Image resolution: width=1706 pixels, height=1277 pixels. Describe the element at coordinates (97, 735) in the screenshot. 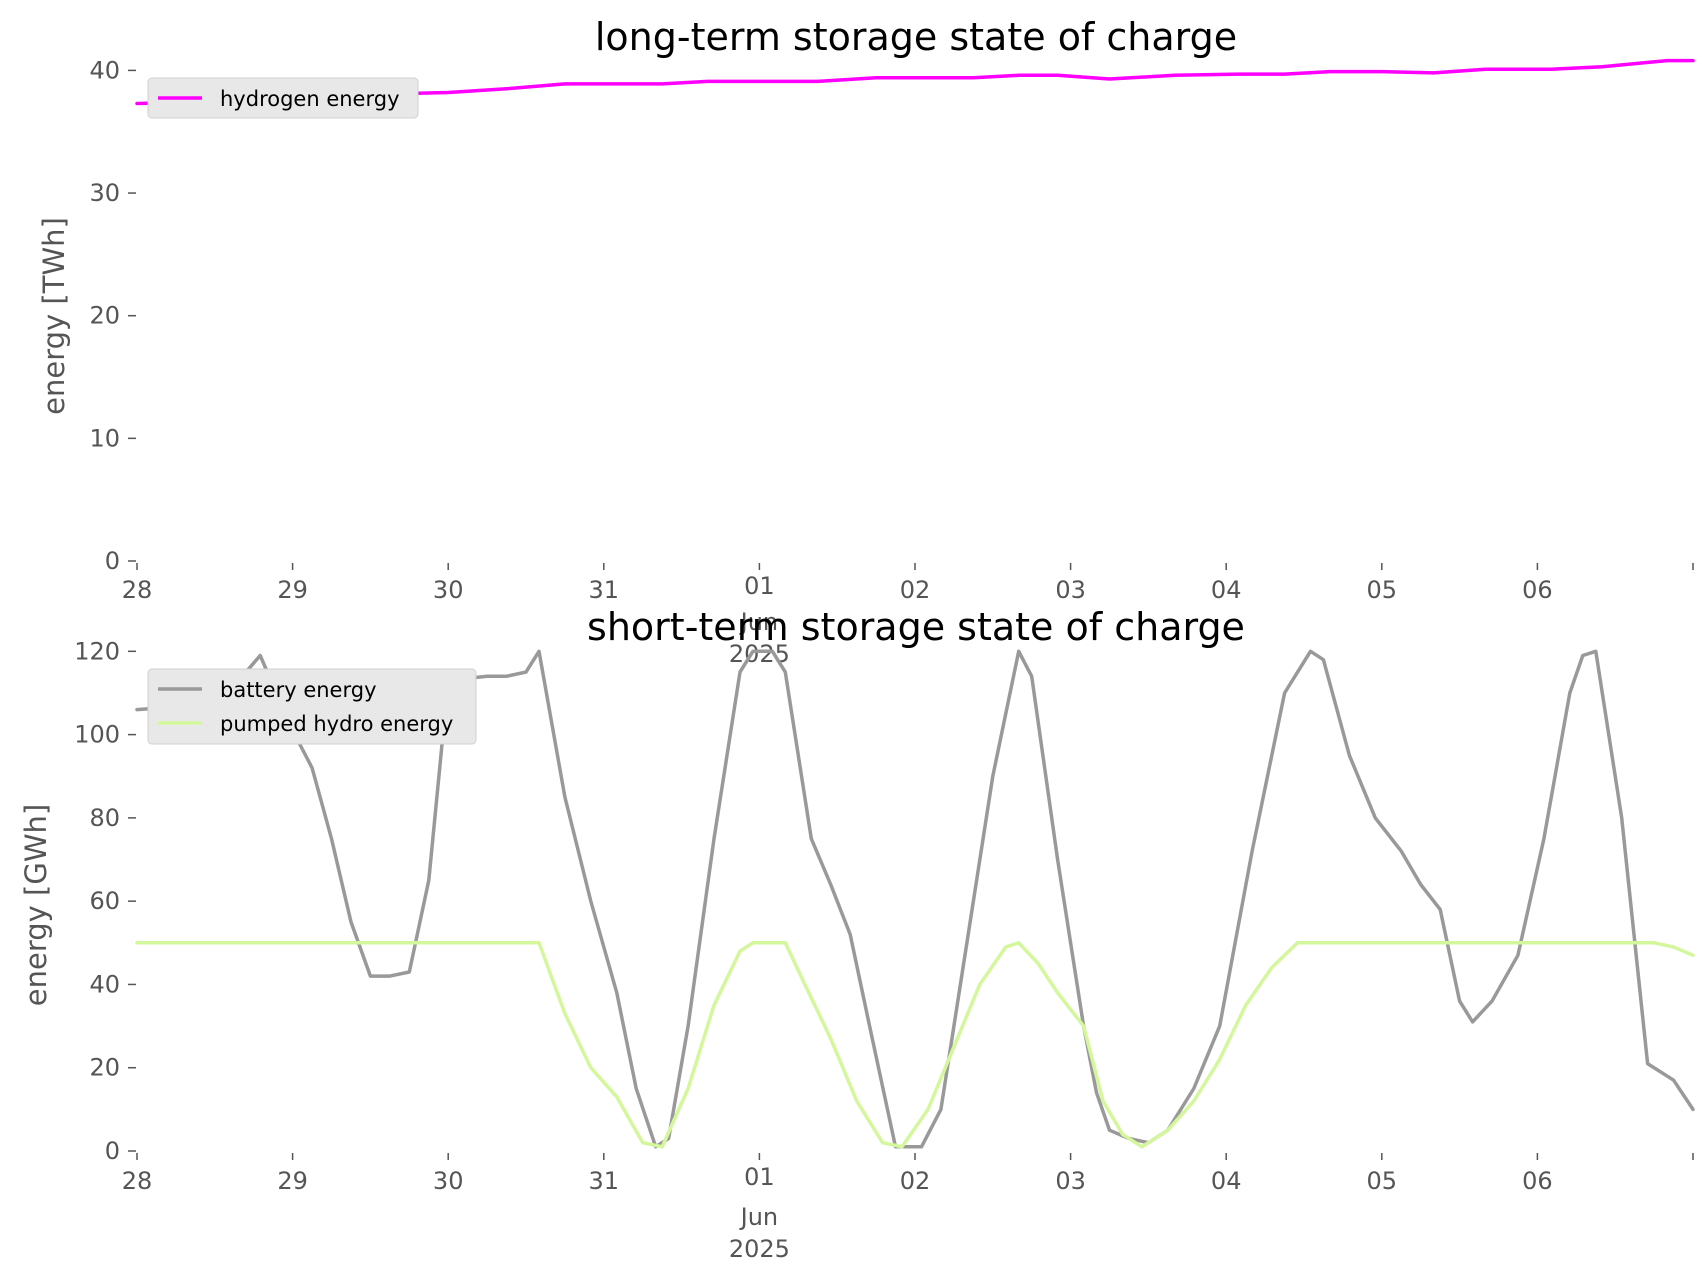

I see `y-tick-label: 100` at that location.